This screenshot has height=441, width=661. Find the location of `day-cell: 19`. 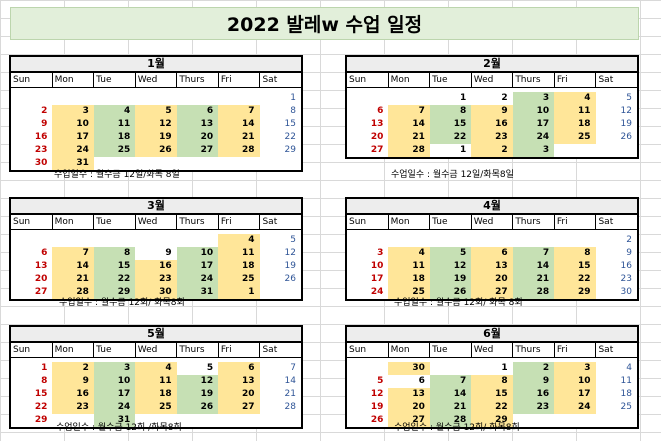

day-cell: 19 is located at coordinates (377, 407).